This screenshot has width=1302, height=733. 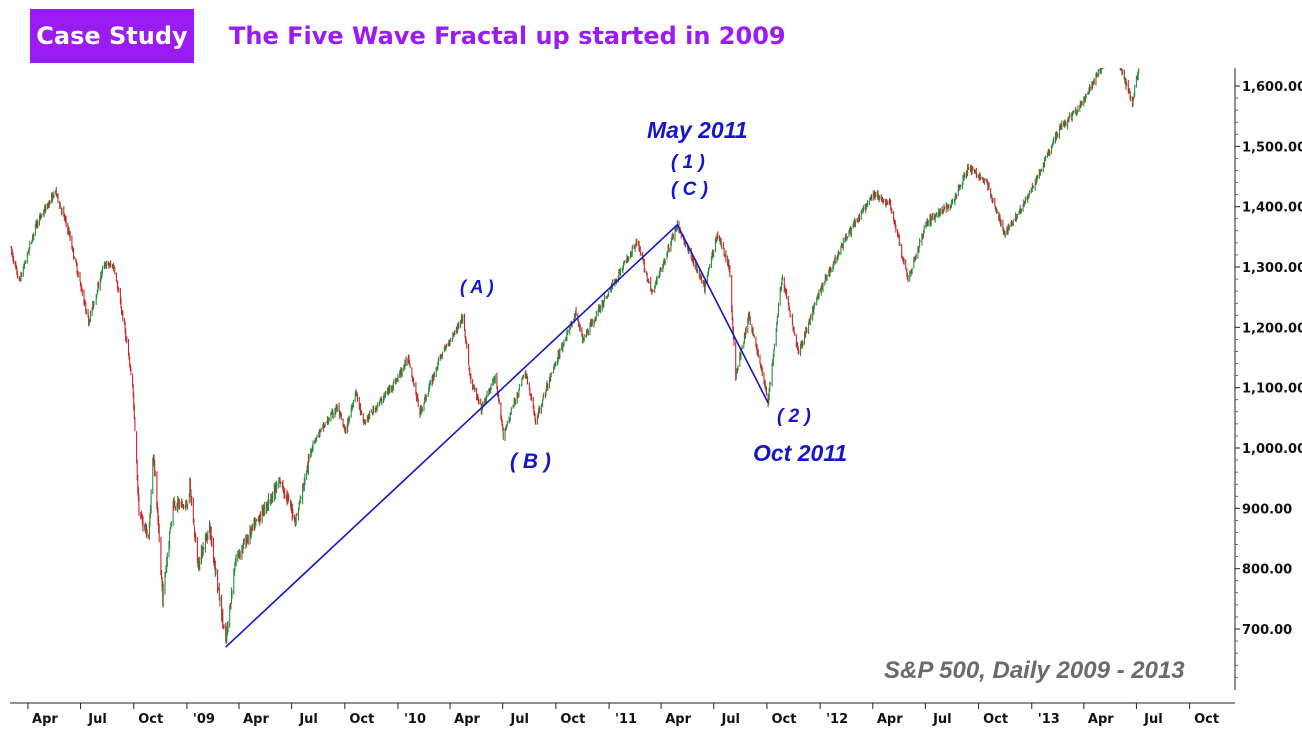 What do you see at coordinates (837, 719) in the screenshot?
I see `x-tick-label: '12` at bounding box center [837, 719].